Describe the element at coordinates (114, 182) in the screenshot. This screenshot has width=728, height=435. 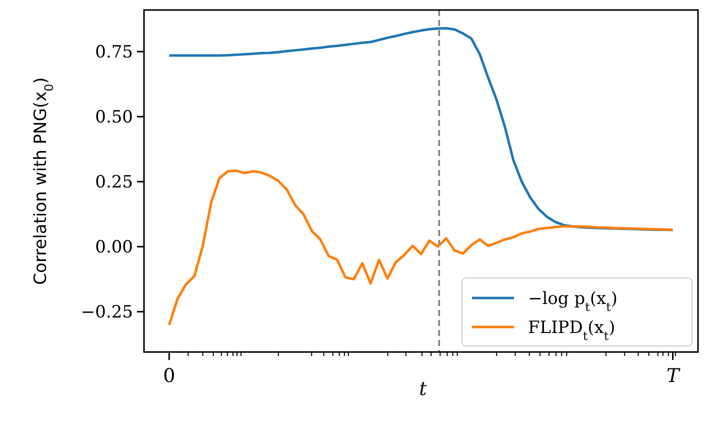
I see `y-tick-label: 0.25` at that location.